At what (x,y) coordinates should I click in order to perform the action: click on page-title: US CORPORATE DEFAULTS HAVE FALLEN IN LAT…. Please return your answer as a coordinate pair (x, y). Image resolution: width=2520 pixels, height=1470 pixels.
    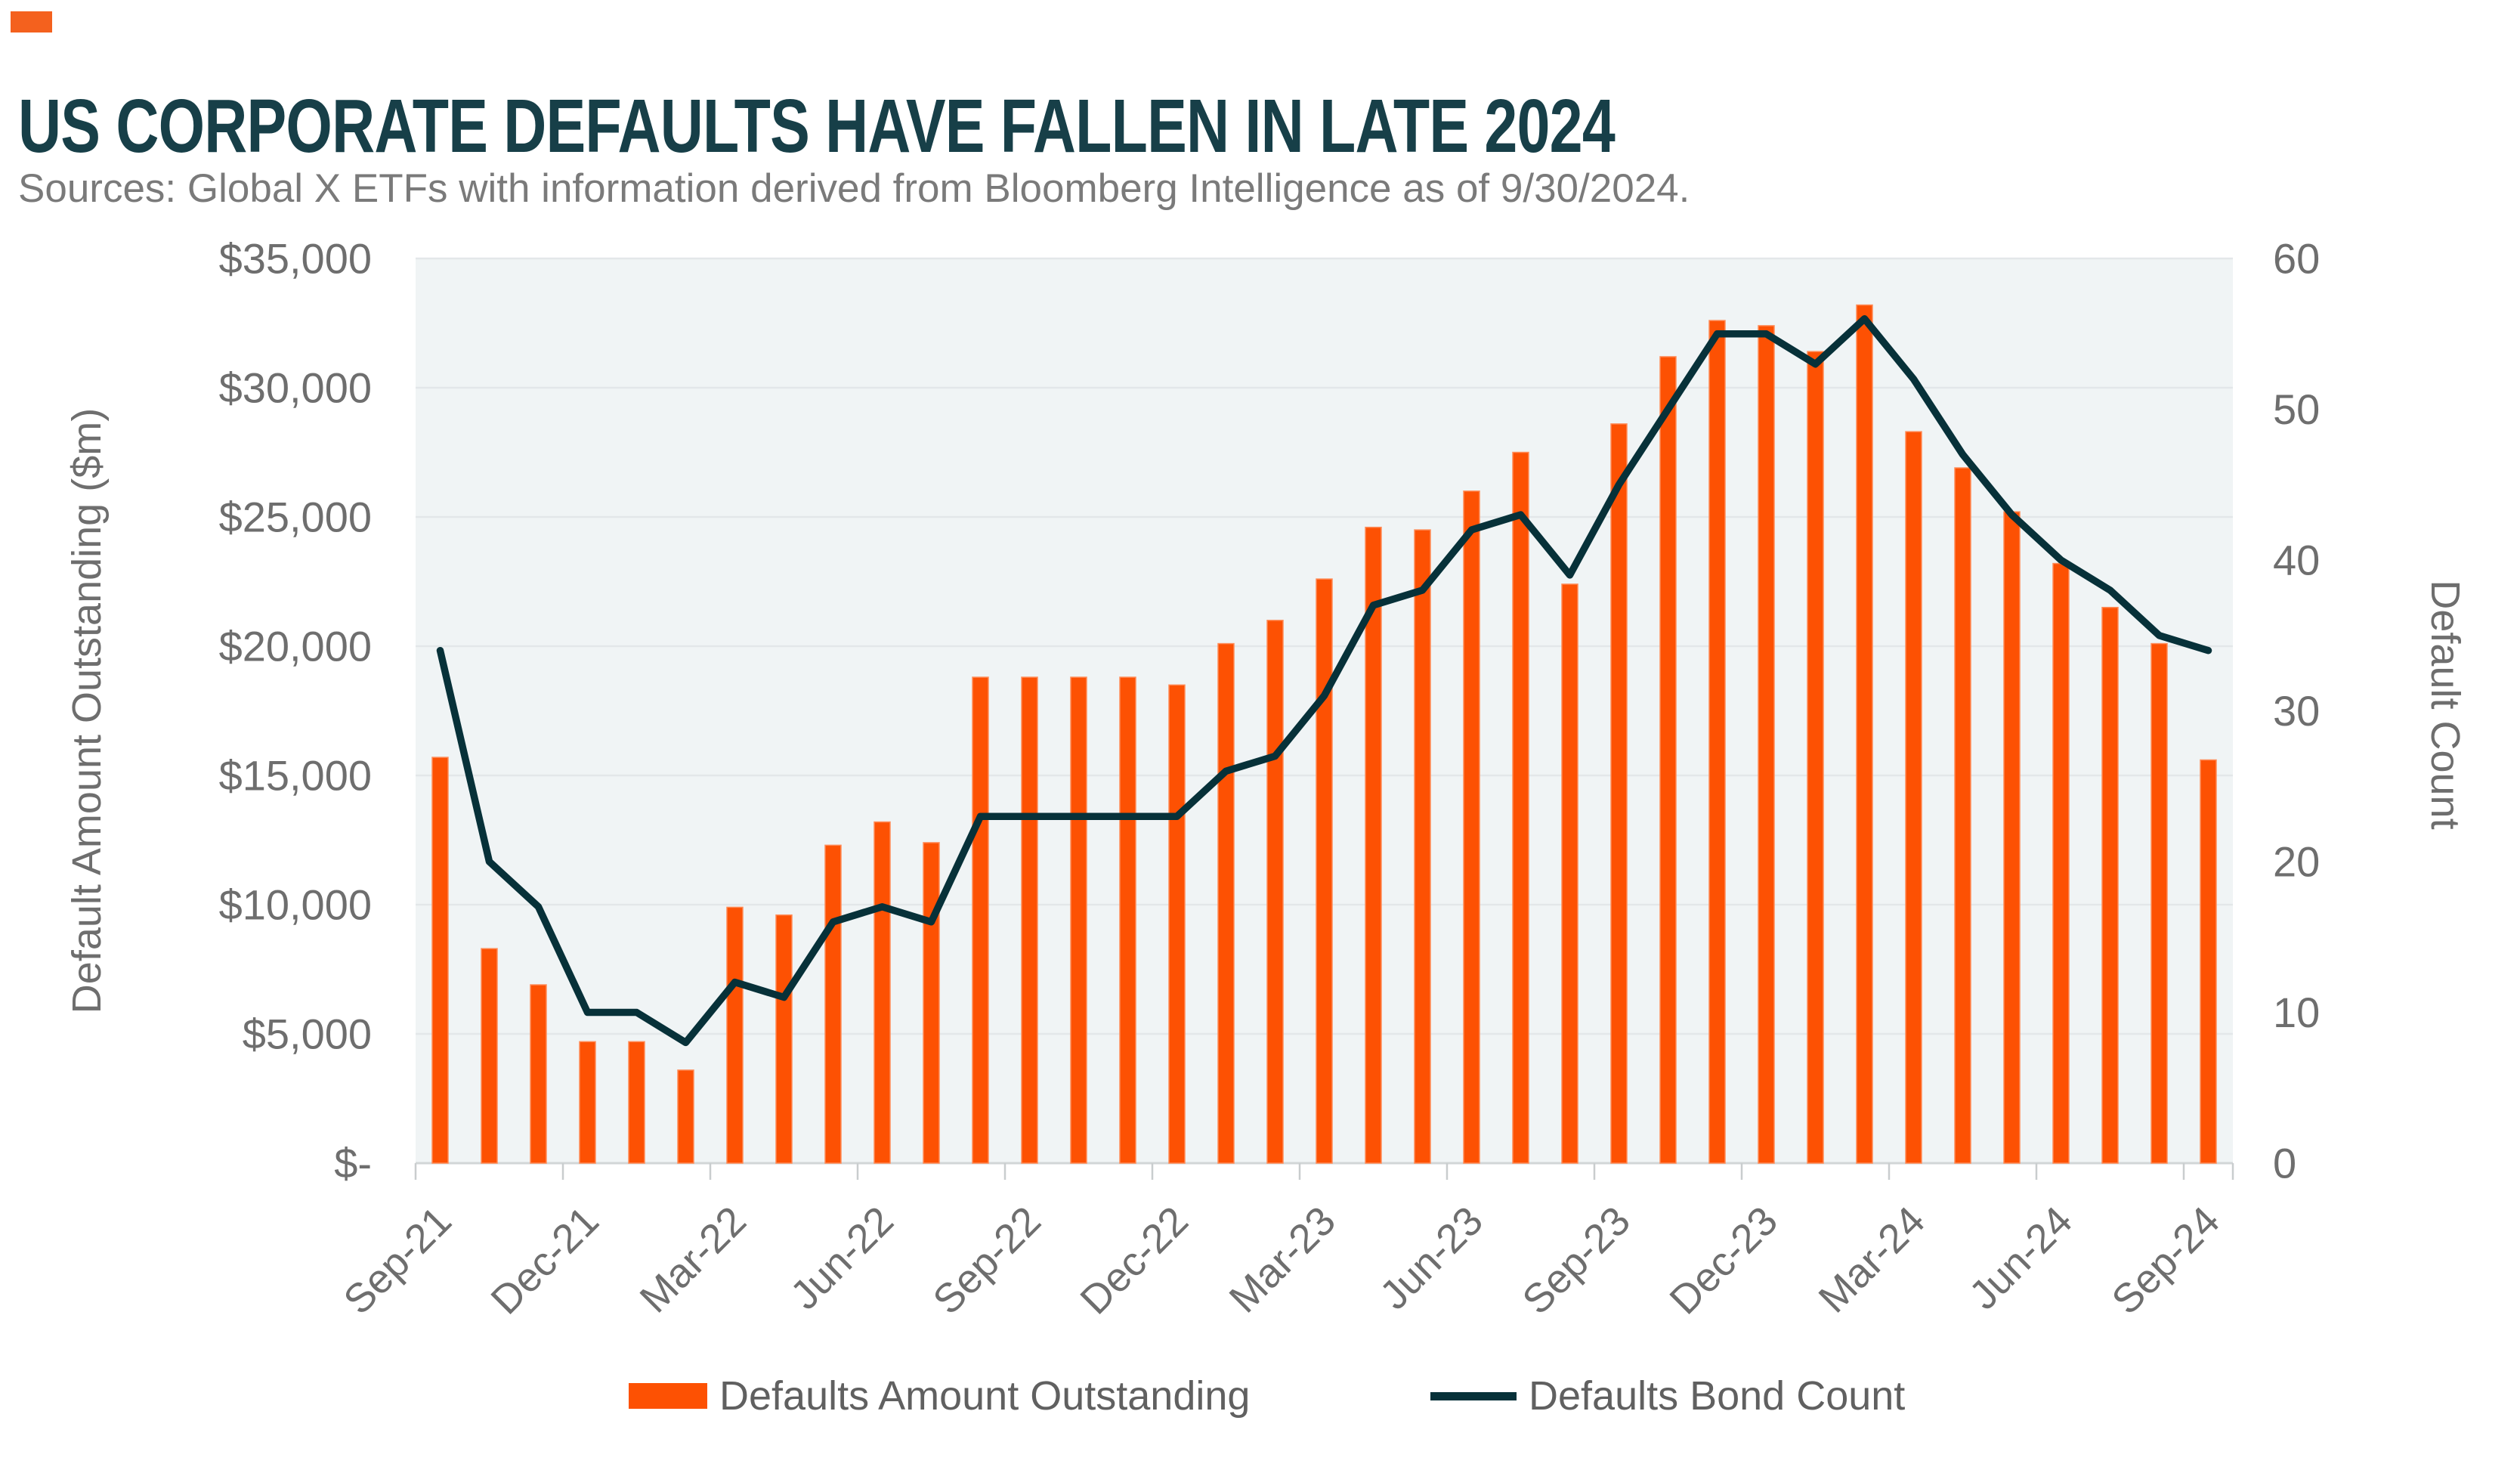
    Looking at the image, I should click on (817, 126).